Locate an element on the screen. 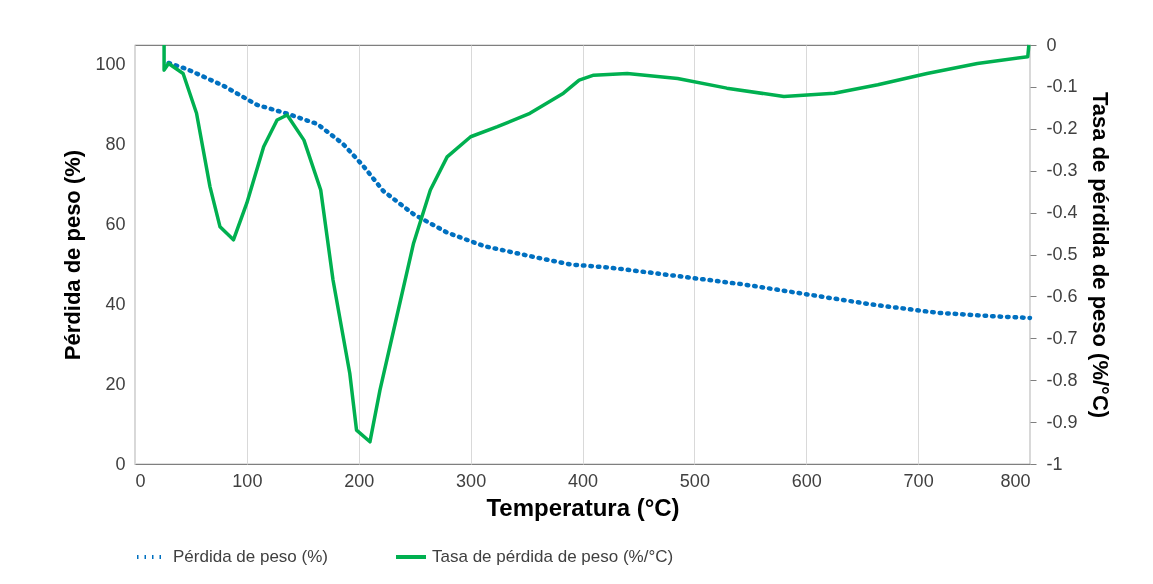  y2-tick-label: -0.6 is located at coordinates (1062, 295).